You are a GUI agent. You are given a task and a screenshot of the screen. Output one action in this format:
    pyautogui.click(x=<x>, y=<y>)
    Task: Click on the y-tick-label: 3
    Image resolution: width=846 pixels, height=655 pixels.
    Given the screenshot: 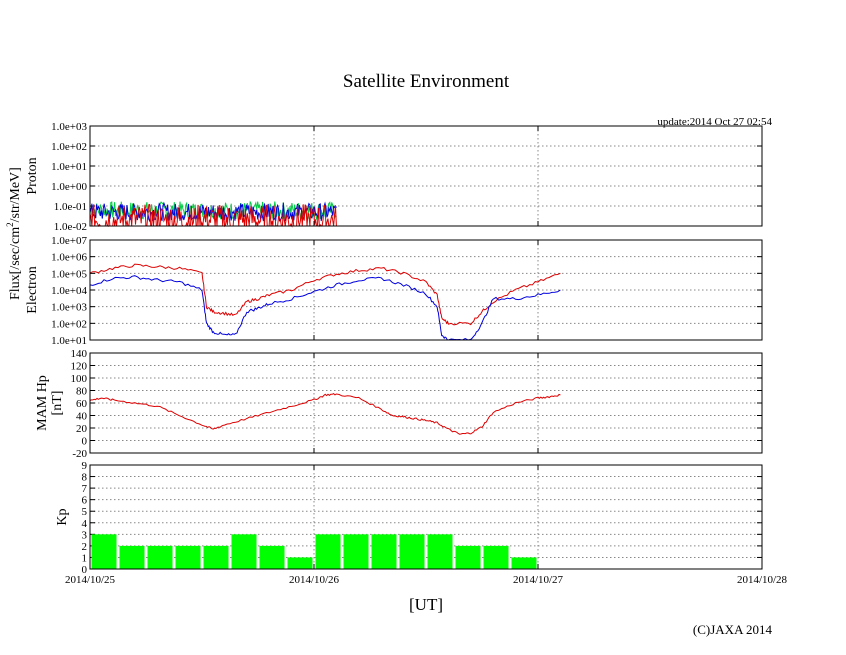 What is the action you would take?
    pyautogui.click(x=85, y=535)
    